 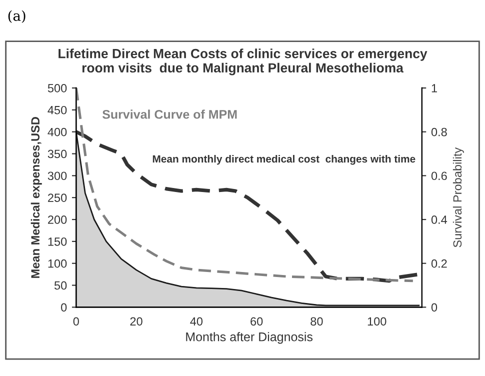 I want to click on y-tick-label: 200, so click(x=57, y=220).